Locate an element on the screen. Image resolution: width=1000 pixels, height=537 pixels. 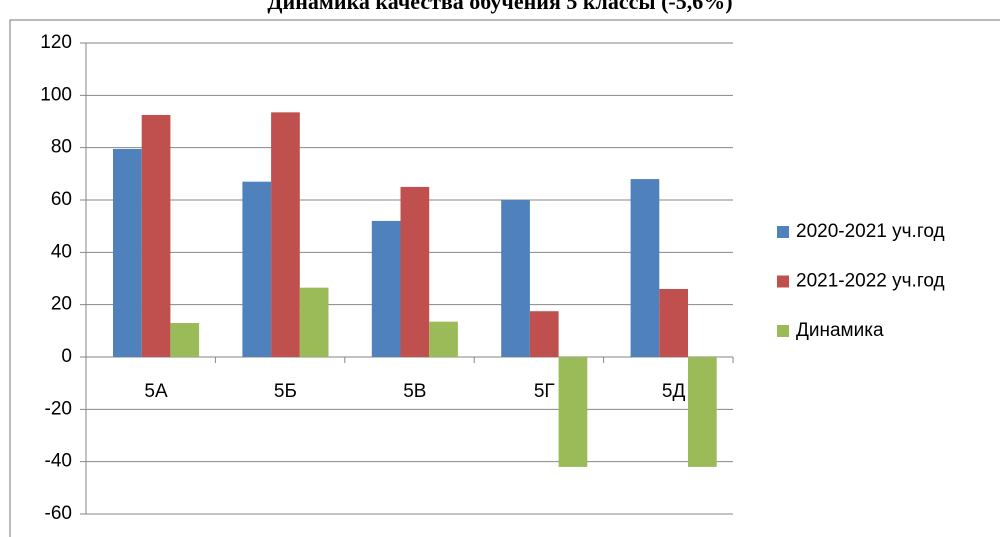
y-tick-label: 0 is located at coordinates (66, 356).